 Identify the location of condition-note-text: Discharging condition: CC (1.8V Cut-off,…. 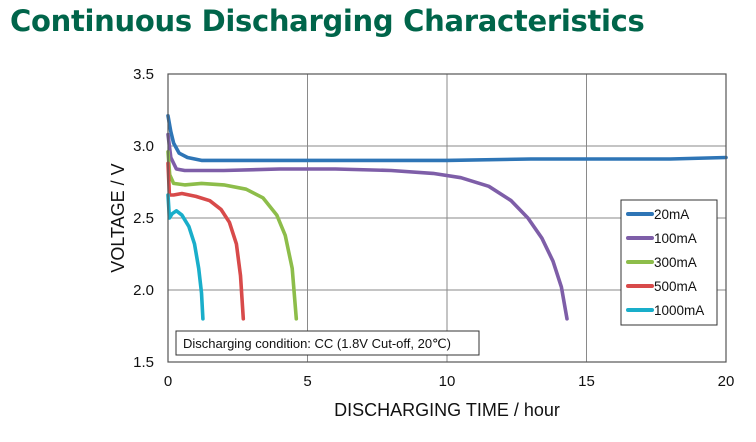
(317, 343).